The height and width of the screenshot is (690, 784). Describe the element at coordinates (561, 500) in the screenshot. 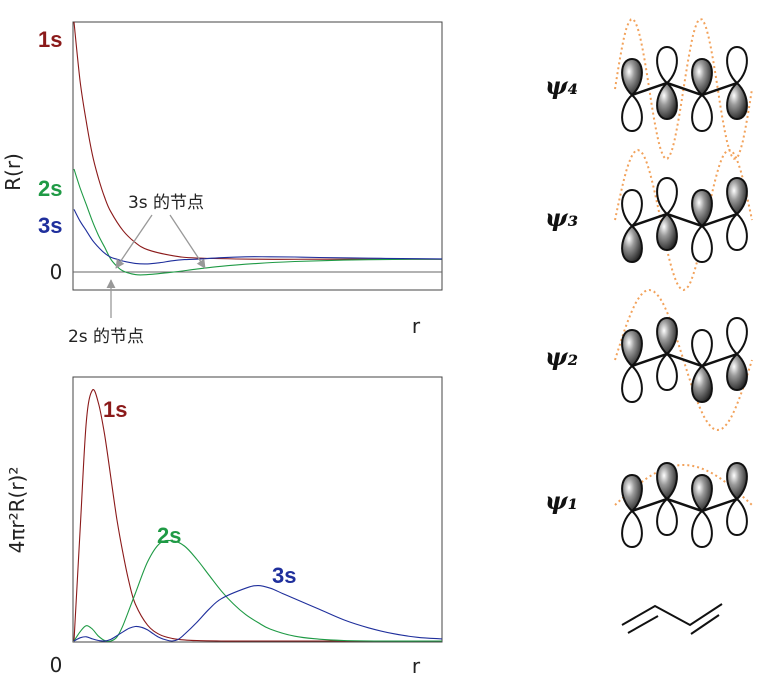

I see `orbital-label-psi1: ψ₁` at that location.